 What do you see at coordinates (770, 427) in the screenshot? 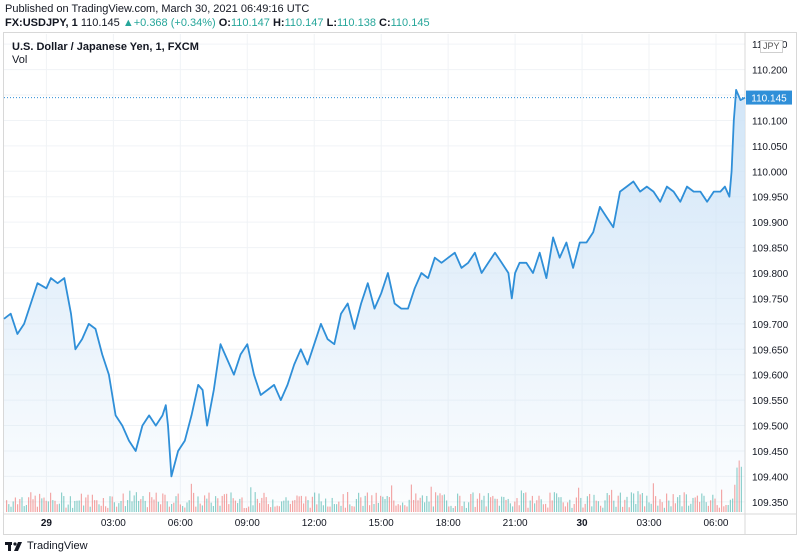
I see `y-tick-label: 109.500` at bounding box center [770, 427].